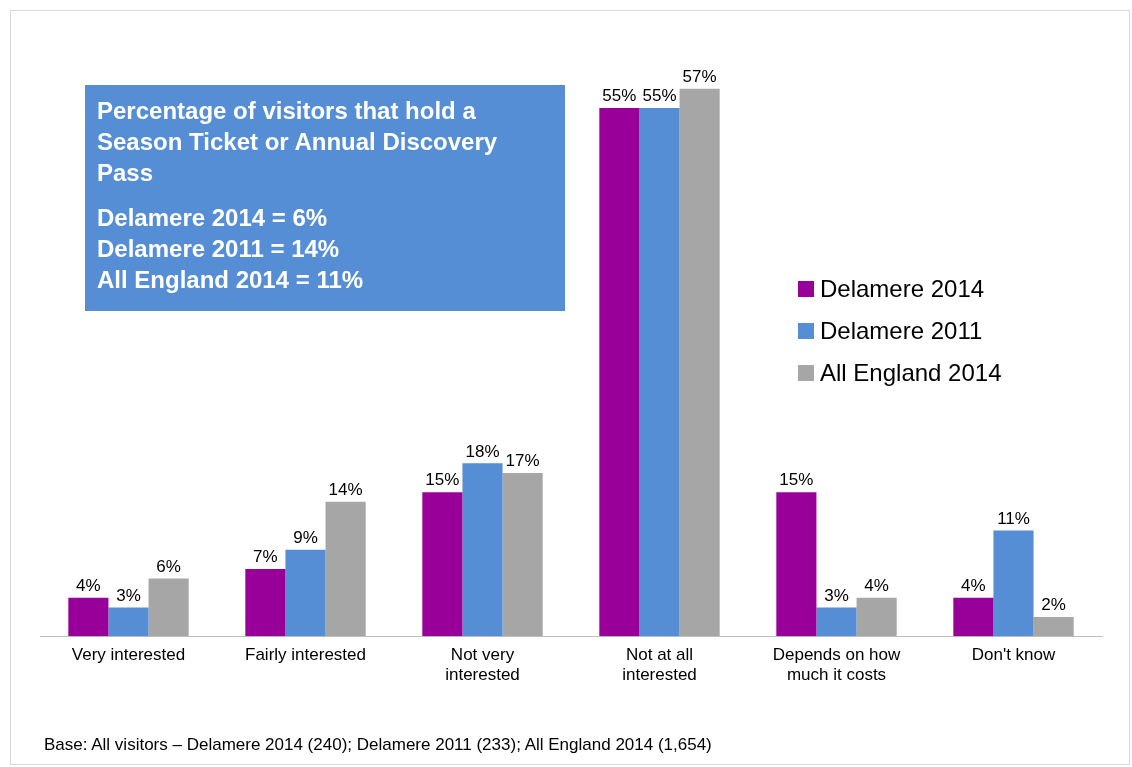 The image size is (1132, 767). Describe the element at coordinates (213, 218) in the screenshot. I see `annotation: Delamere 2014 = 6%` at that location.